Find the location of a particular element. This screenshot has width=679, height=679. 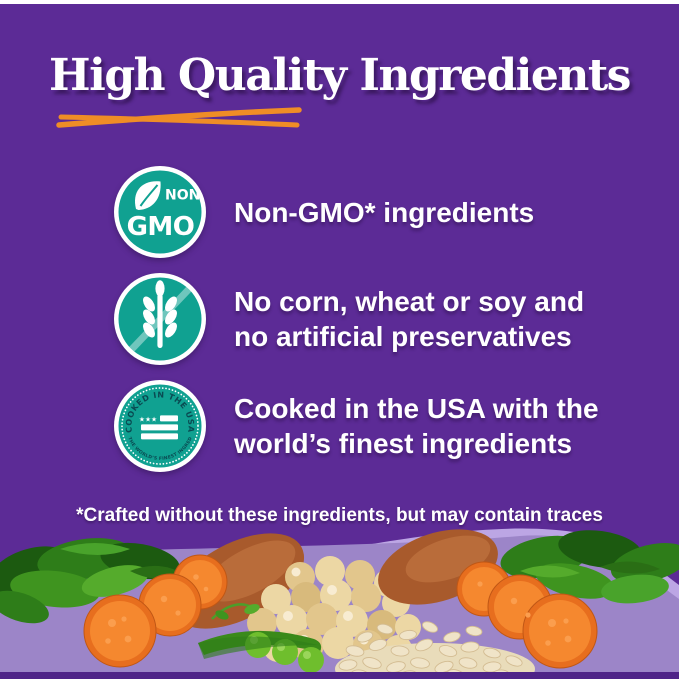

peas is located at coordinates (261, 638).